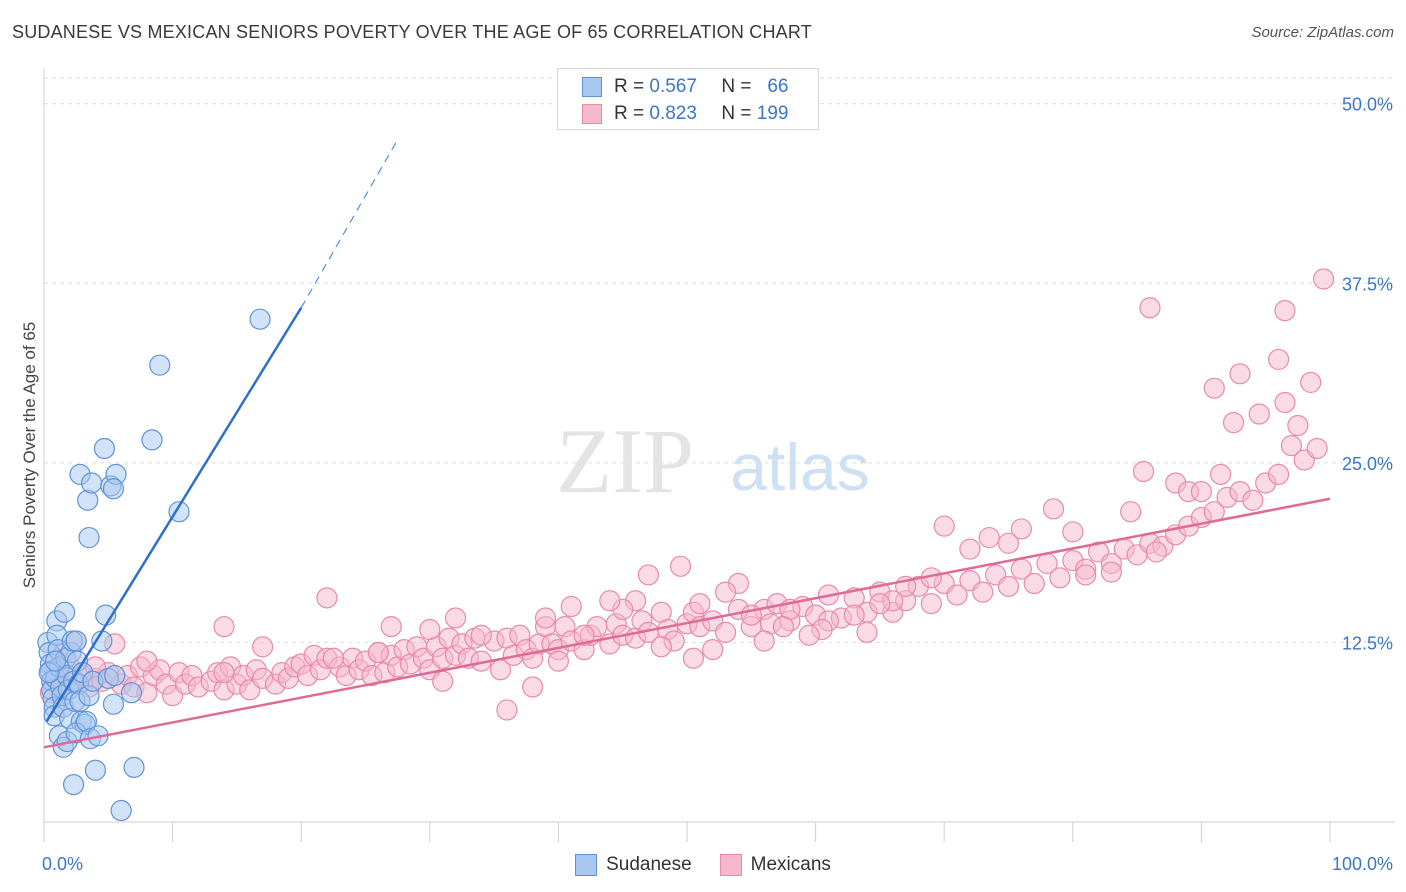 The image size is (1406, 892). I want to click on legend-label: Mexicans, so click(790, 864).